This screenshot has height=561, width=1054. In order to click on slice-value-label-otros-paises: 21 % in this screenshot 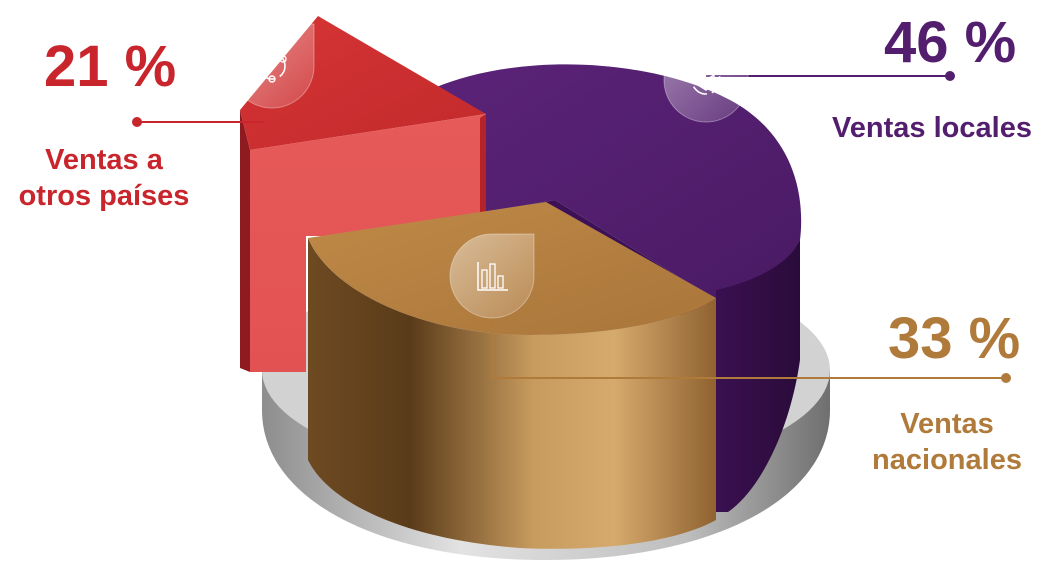, I will do `click(110, 66)`.